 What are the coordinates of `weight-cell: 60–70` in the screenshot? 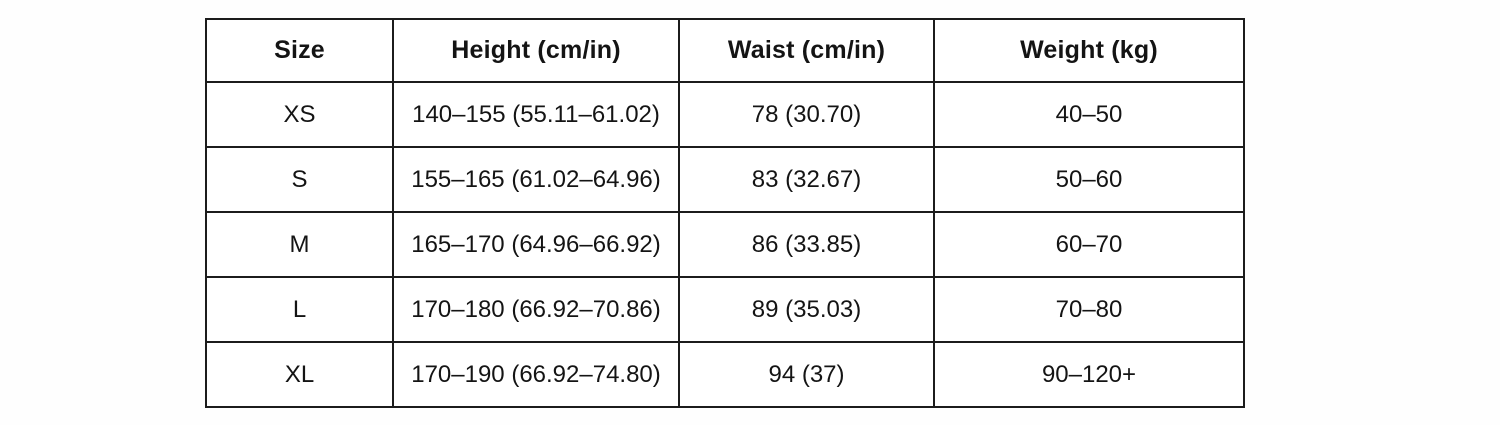 It's located at (1089, 244).